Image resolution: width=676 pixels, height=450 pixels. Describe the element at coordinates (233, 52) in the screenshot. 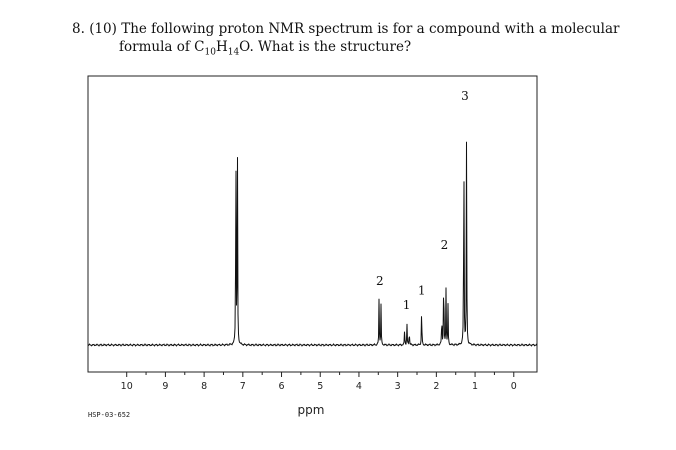

I see `hydrogen-count: 14` at that location.